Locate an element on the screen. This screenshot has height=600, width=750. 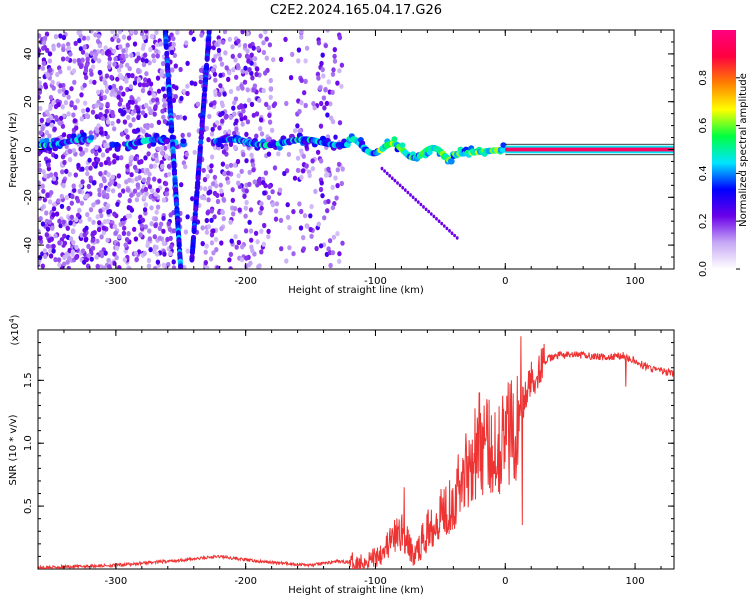
x-tick-label: -200 is located at coordinates (245, 581).